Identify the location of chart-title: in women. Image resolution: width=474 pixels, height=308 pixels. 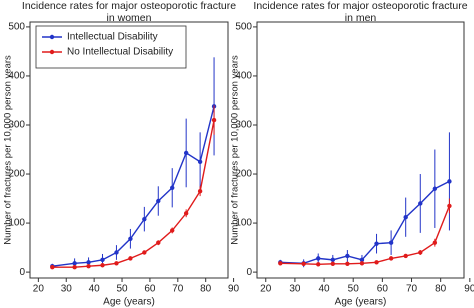
(129, 18).